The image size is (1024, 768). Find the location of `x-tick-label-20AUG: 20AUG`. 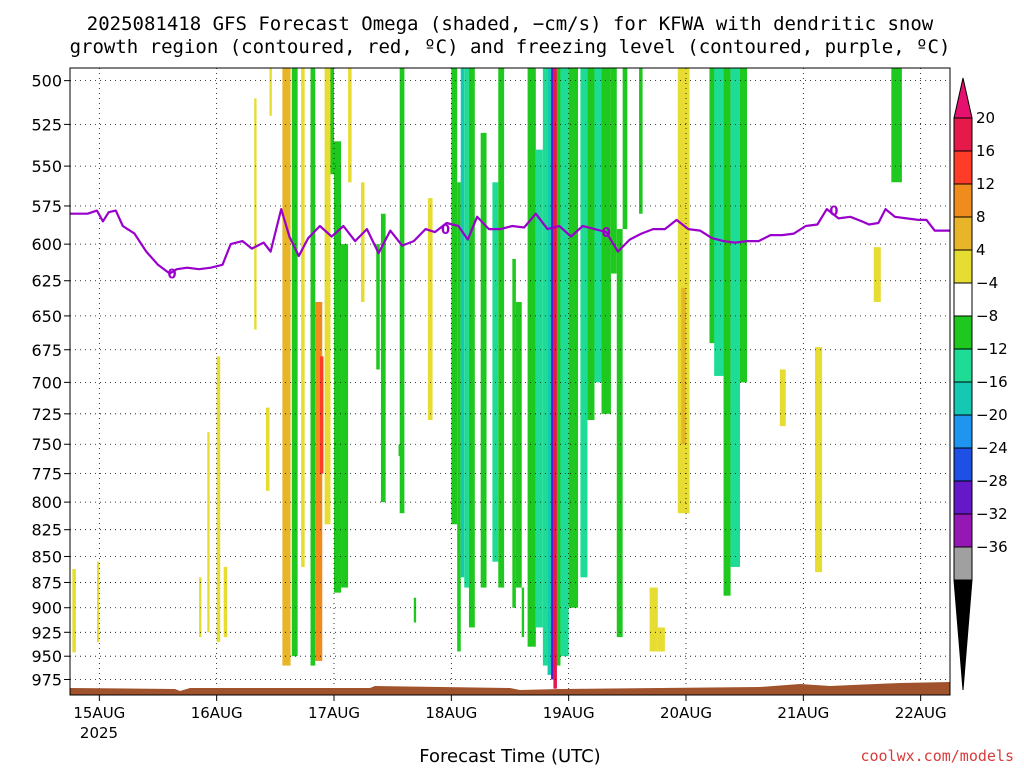

x-tick-label-20AUG: 20AUG is located at coordinates (686, 713).